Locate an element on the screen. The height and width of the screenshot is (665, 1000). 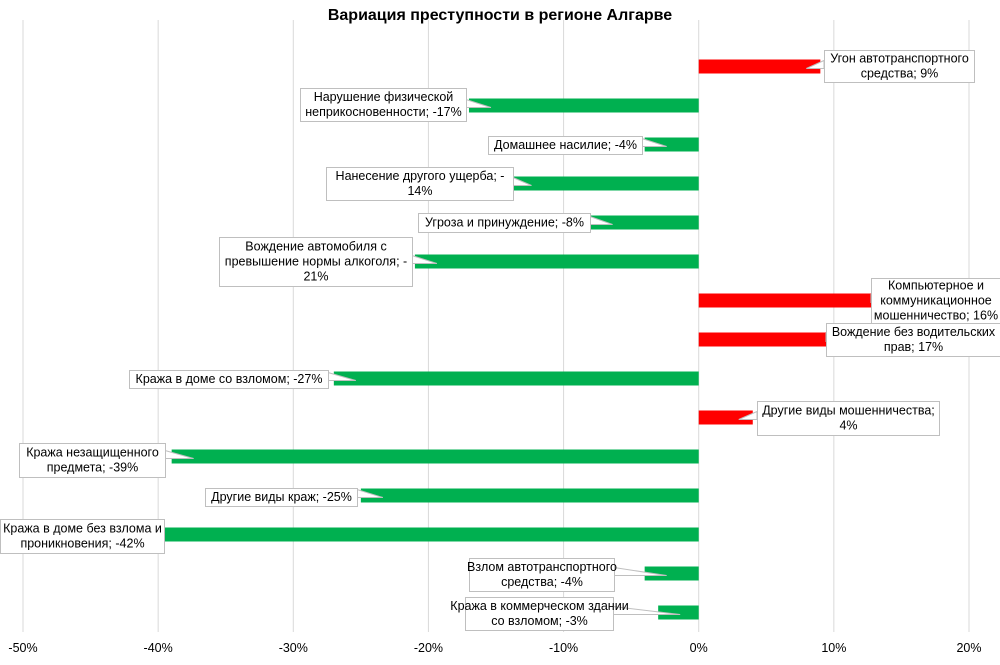
data-label: Компьютерное и is located at coordinates (936, 286).